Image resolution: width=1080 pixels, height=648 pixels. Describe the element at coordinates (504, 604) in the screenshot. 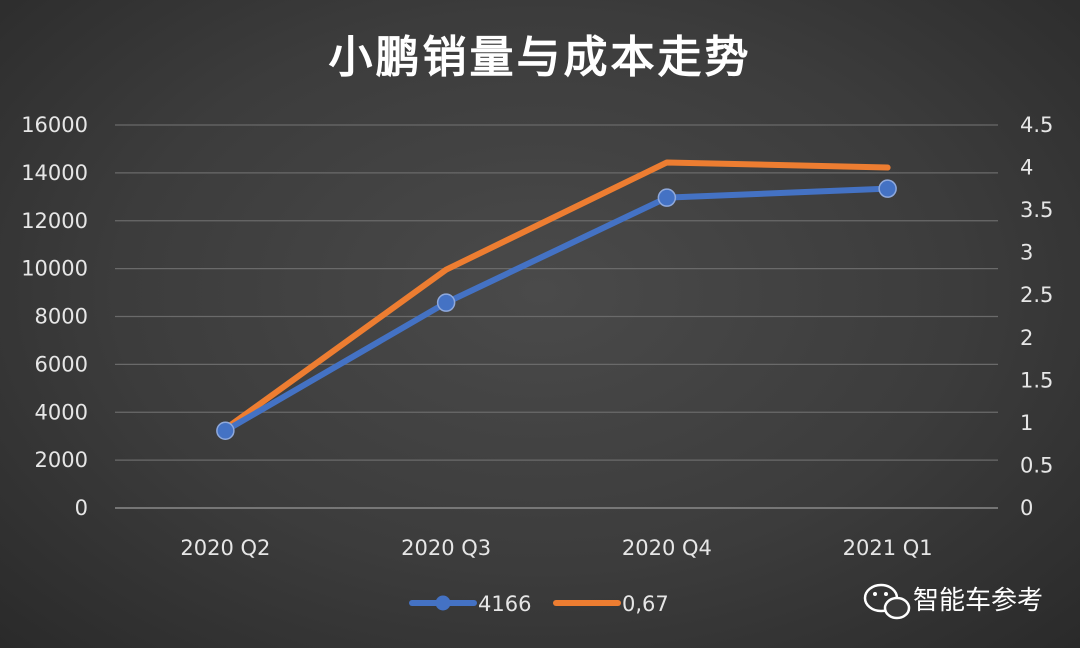

I see `legend-label: 4166` at that location.